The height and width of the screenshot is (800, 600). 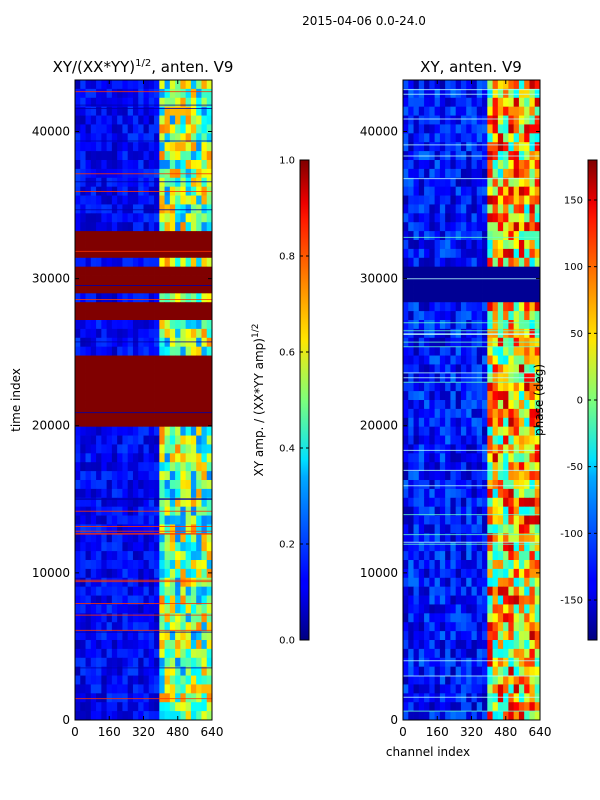 I want to click on right-panel-title: XY, anten. V9, so click(x=471, y=67).